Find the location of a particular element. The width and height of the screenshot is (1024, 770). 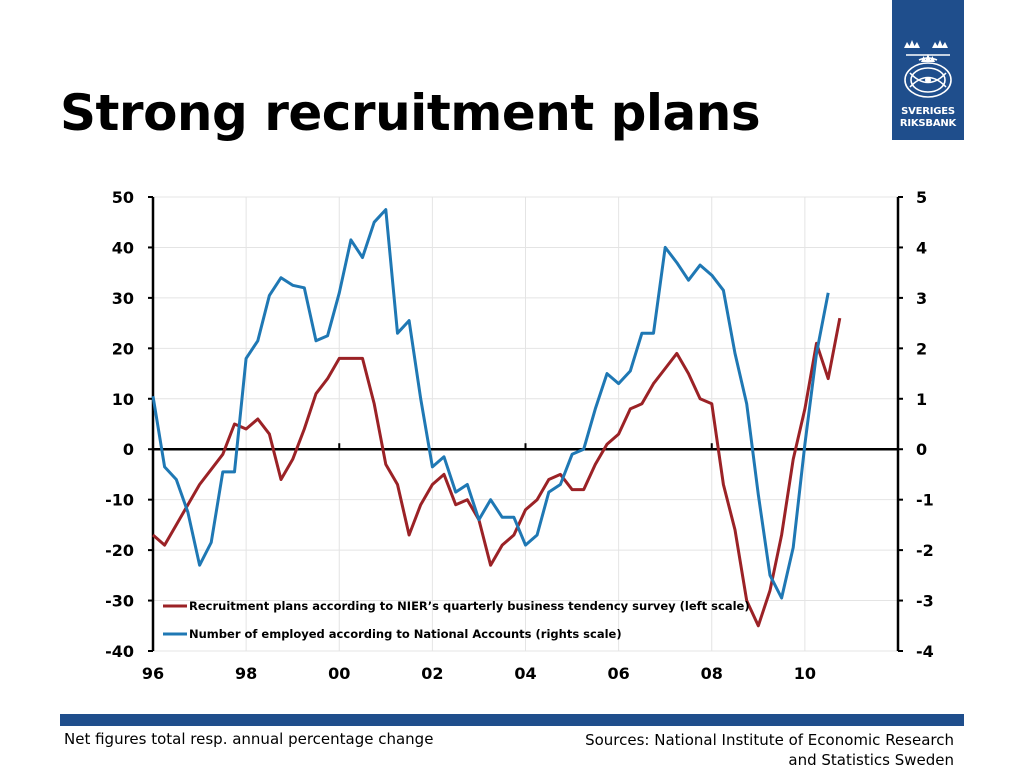

riksbank-logo: SVERIGES RIKSBANK is located at coordinates (928, 70).